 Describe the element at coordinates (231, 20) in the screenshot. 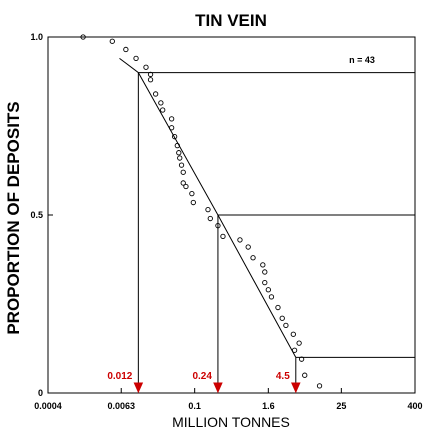

I see `chart-title: TIN VEIN` at that location.